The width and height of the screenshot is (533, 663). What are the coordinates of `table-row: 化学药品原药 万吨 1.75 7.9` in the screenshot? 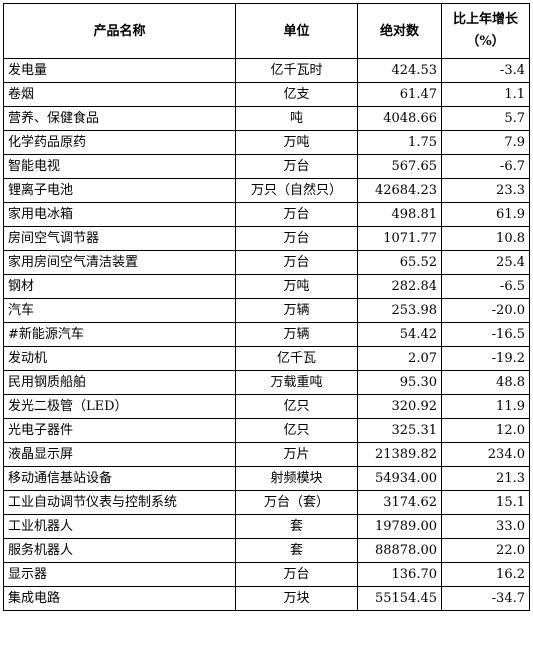 It's located at (266, 142).